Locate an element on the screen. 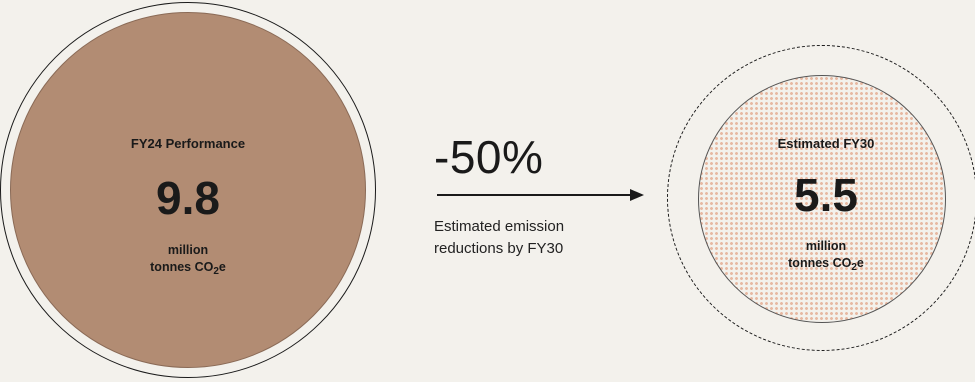 This screenshot has width=975, height=382. caption-line2: reductions by FY30 is located at coordinates (499, 248).